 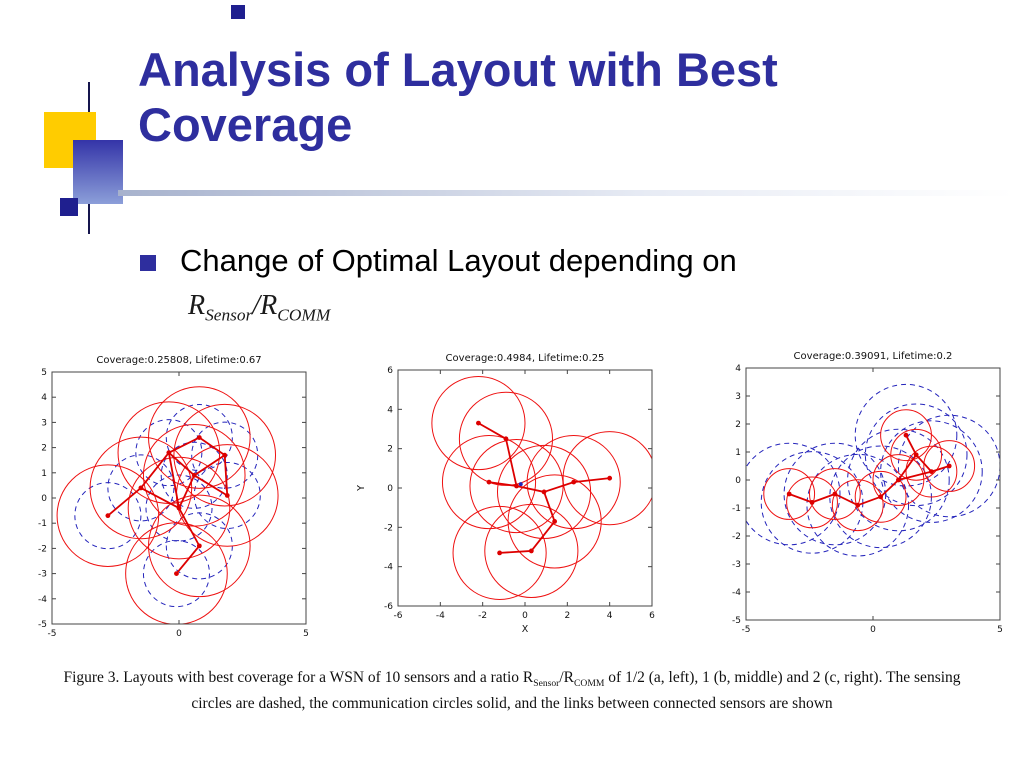 I want to click on bullet-item: Change of Optimal Layout depending on, so click(x=438, y=261).